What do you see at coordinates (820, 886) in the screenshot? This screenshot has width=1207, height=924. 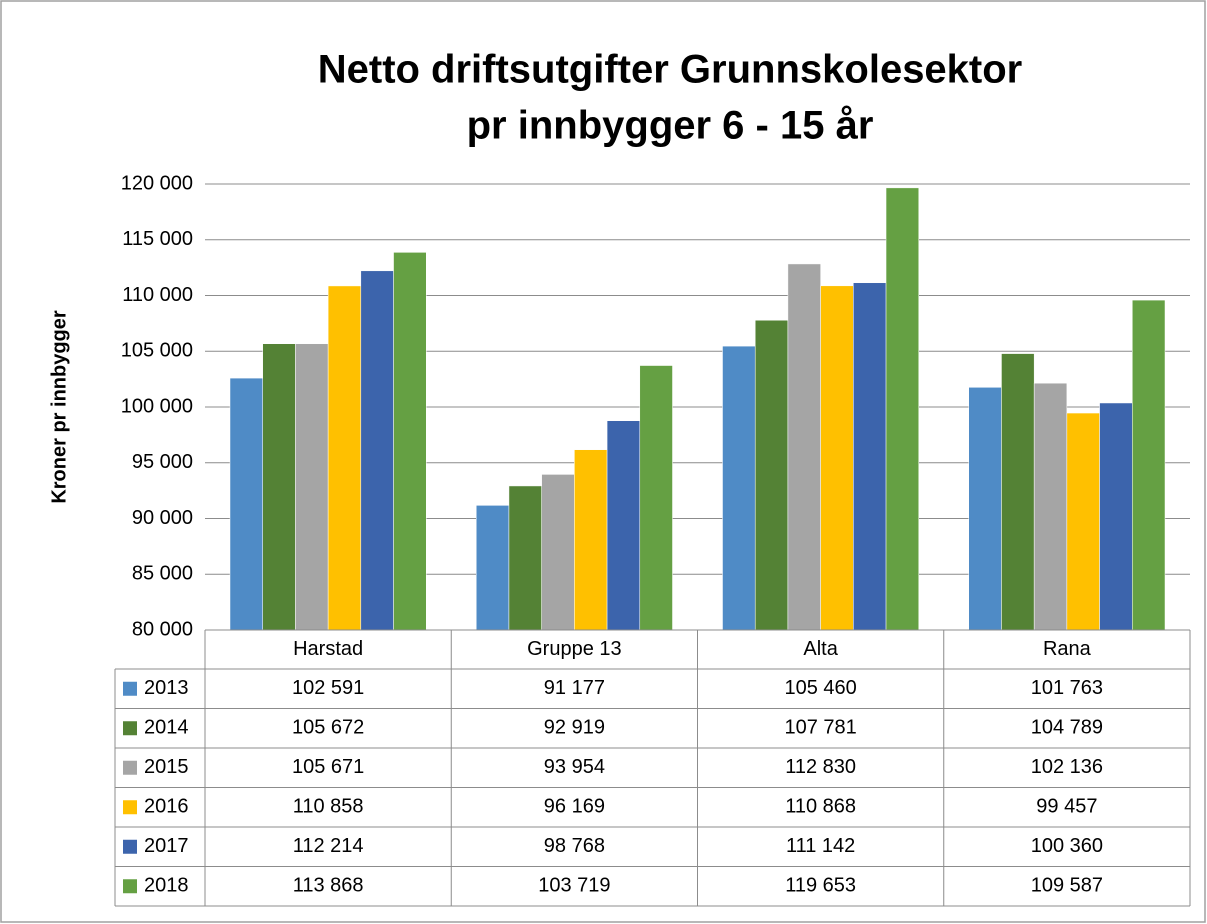 I see `table-value: 119 653` at bounding box center [820, 886].